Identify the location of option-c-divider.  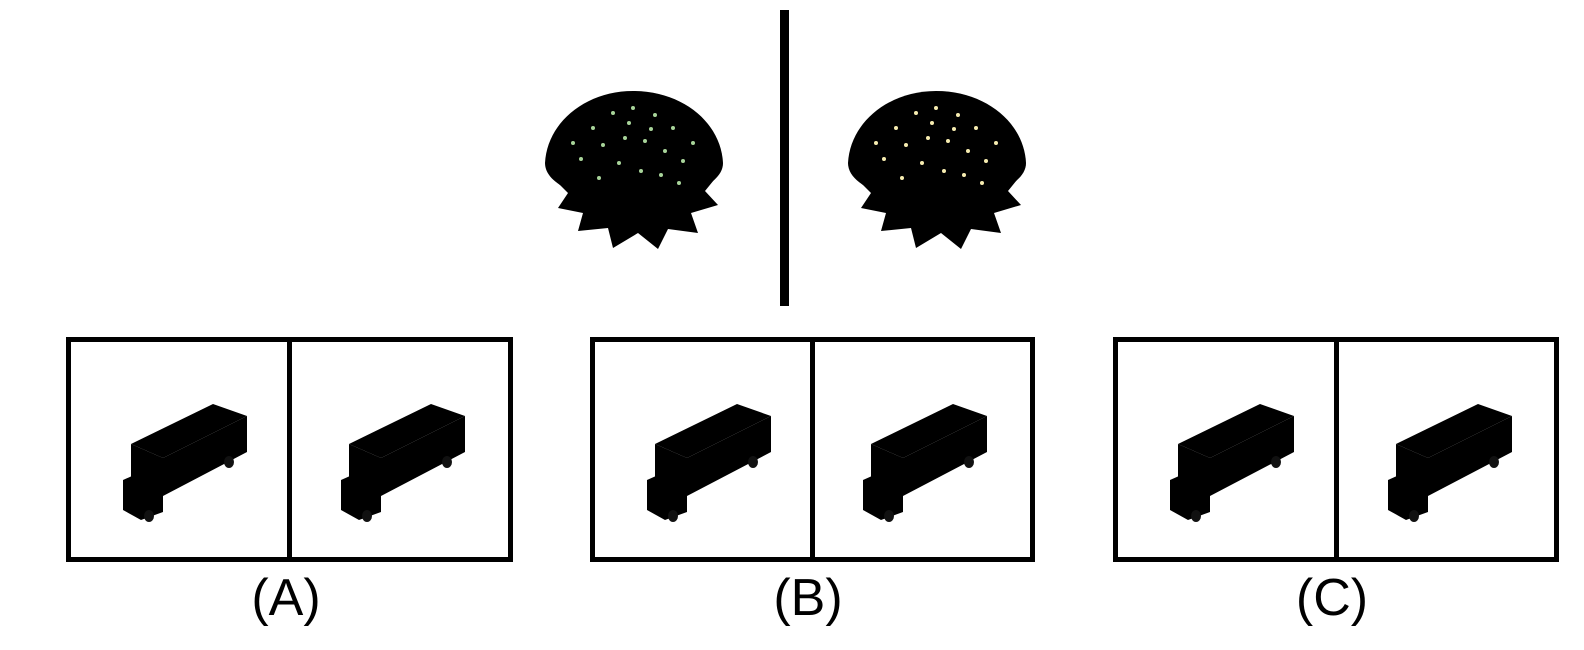
(1336, 449).